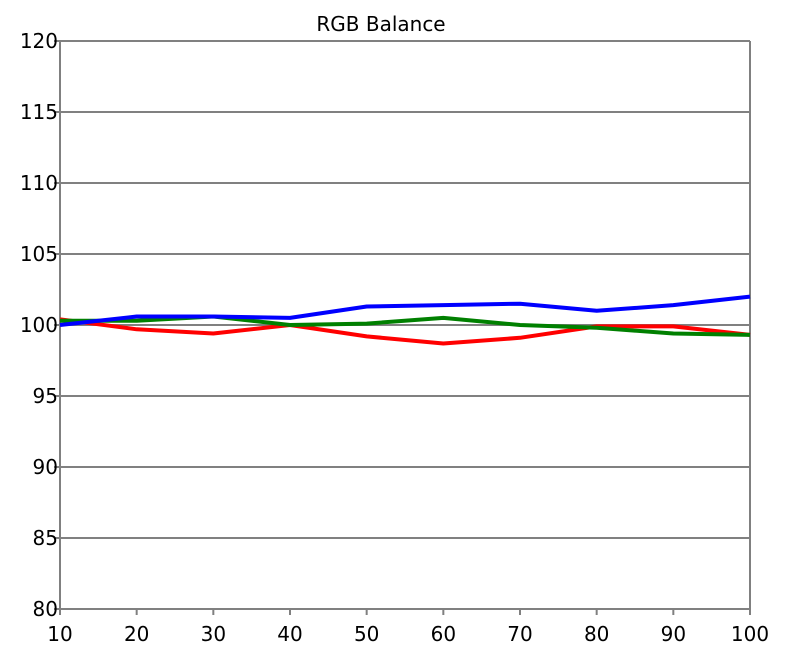  What do you see at coordinates (519, 634) in the screenshot?
I see `x-tick-label: 70` at bounding box center [519, 634].